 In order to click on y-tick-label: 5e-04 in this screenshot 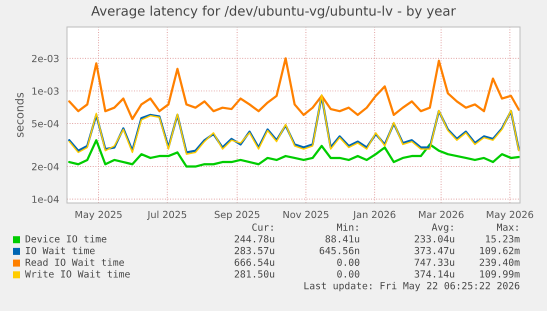, I will do `click(45, 124)`.